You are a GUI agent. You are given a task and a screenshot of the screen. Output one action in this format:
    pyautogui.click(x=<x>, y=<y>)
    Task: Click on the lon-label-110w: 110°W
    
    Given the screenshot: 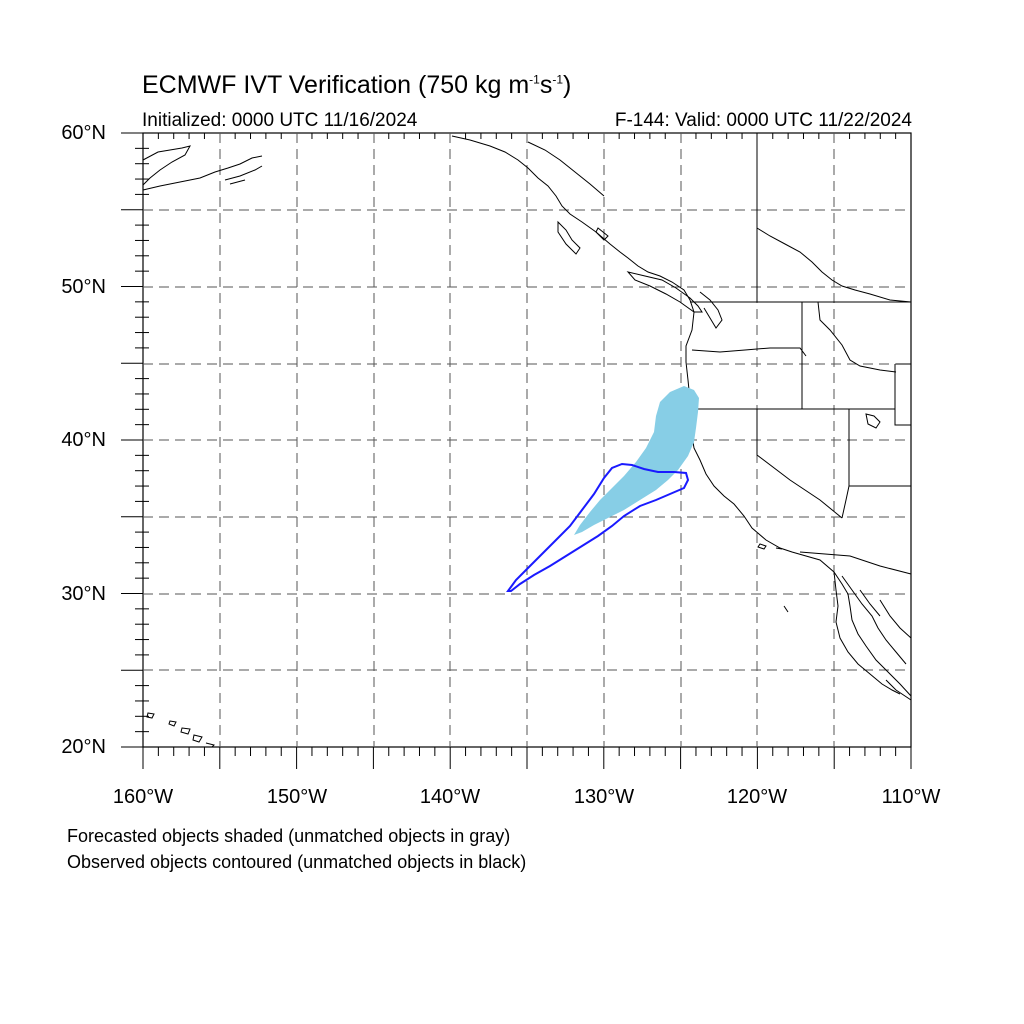 What is the action you would take?
    pyautogui.click(x=911, y=797)
    